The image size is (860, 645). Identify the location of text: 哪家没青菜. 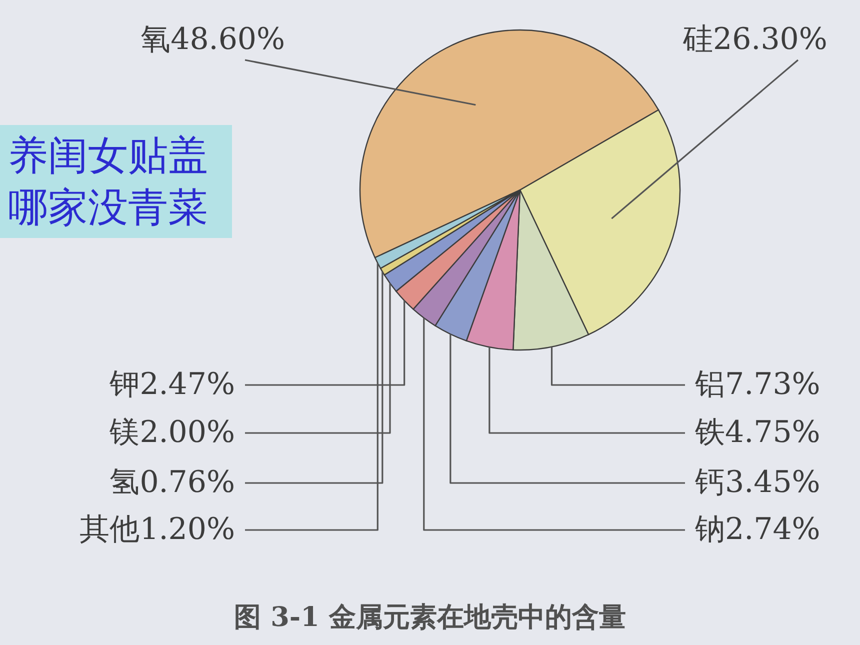
(108, 208).